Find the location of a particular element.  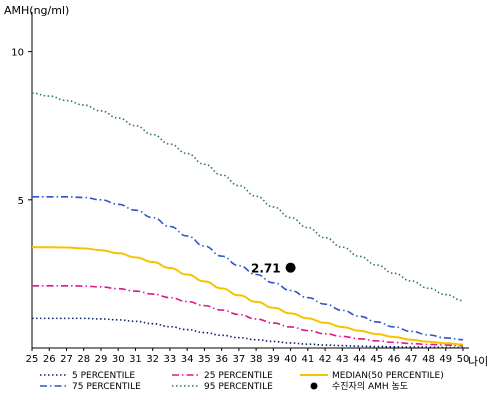

x-tick-label: 49 is located at coordinates (445, 359).